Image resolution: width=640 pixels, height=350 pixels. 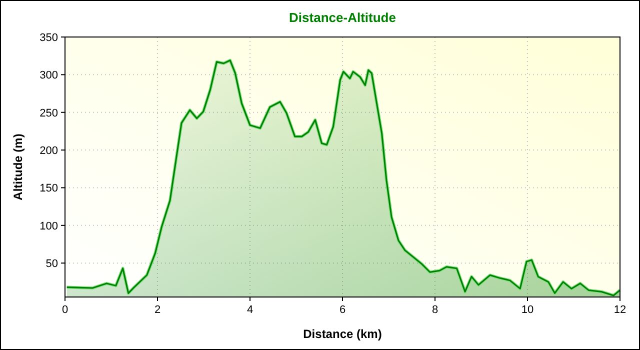 What do you see at coordinates (49, 188) in the screenshot?
I see `y-tick-label: 150` at bounding box center [49, 188].